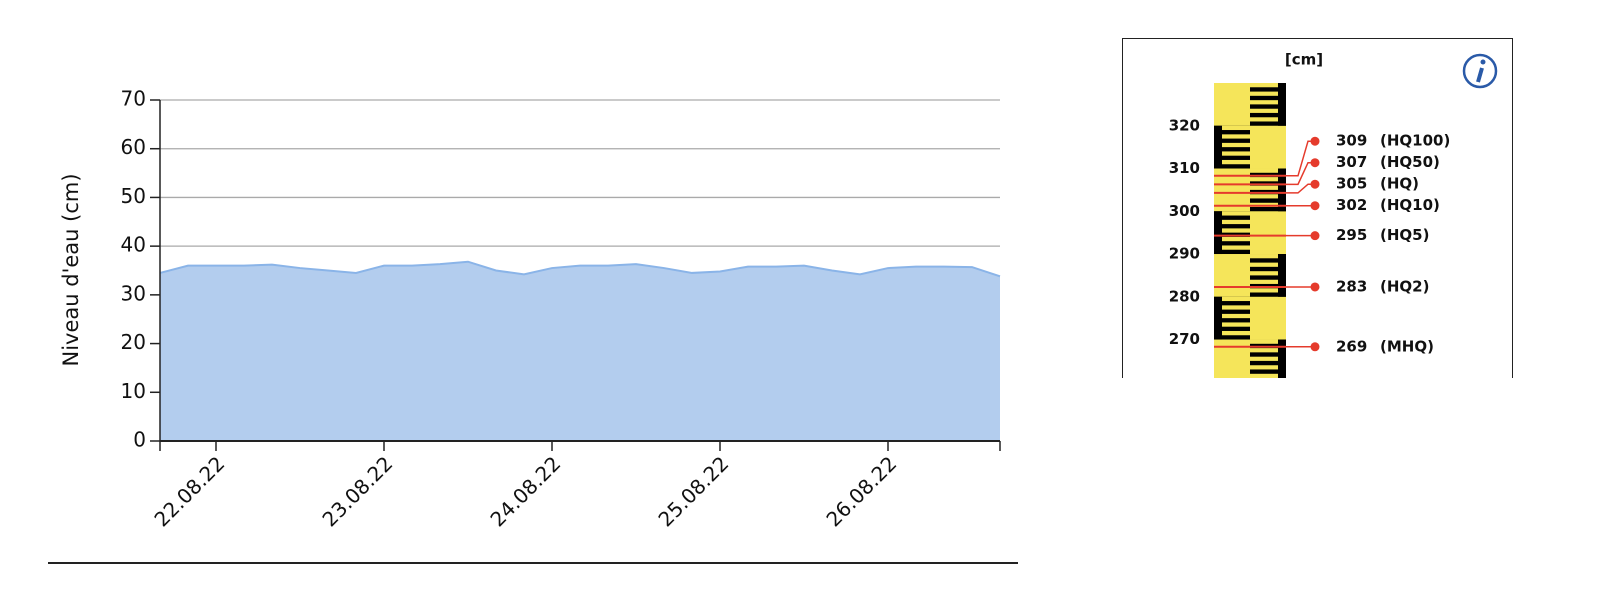  I want to click on level-label: (MHQ), so click(1407, 346).